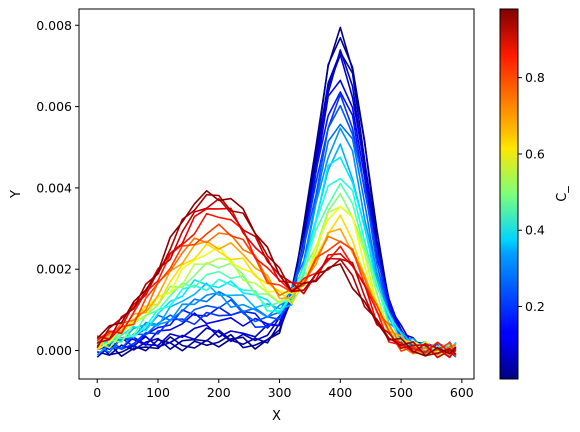 This screenshot has height=432, width=580. What do you see at coordinates (97, 392) in the screenshot?
I see `x-tick-label: 0` at bounding box center [97, 392].